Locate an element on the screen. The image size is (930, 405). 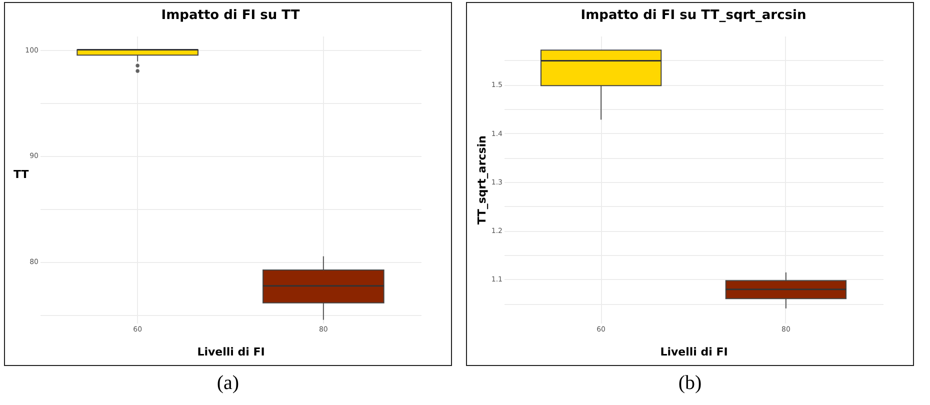
text: (a) is located at coordinates (228, 383).